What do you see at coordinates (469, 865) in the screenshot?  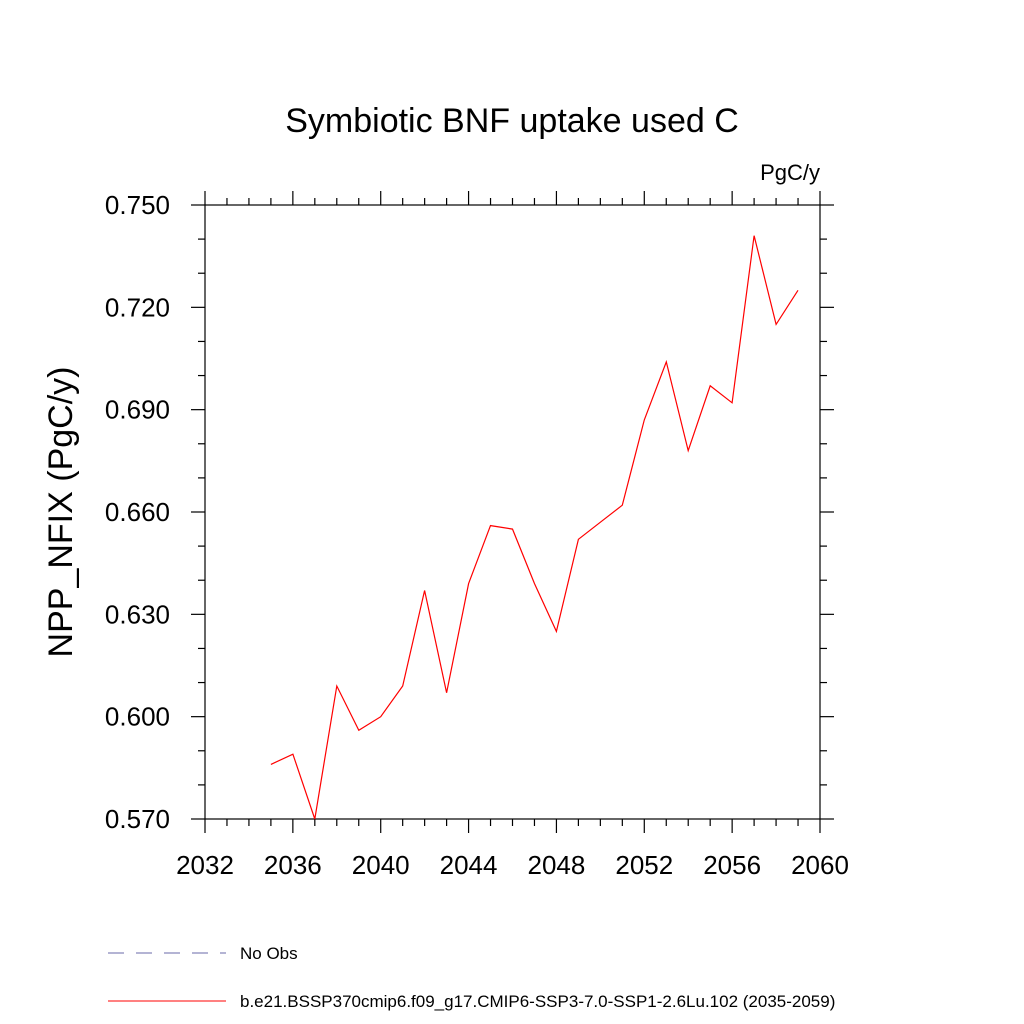 I see `x-tick-label: 2044` at bounding box center [469, 865].